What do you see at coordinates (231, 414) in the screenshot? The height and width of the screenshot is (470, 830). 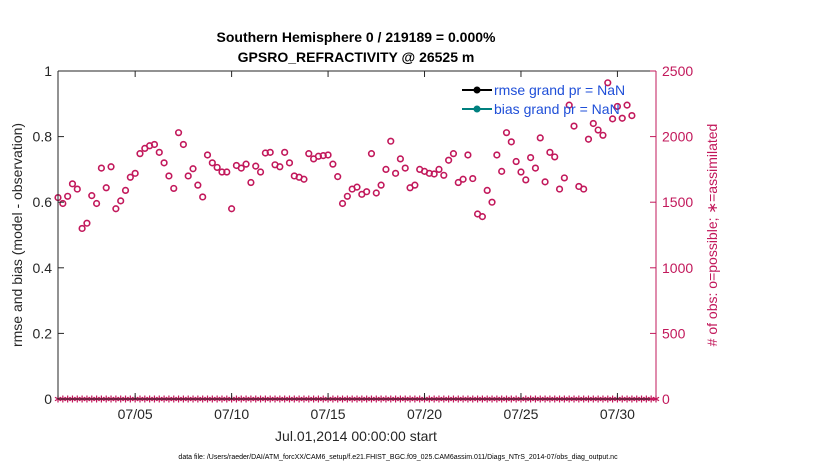 I see `x-tick-label: 07/10` at bounding box center [231, 414].